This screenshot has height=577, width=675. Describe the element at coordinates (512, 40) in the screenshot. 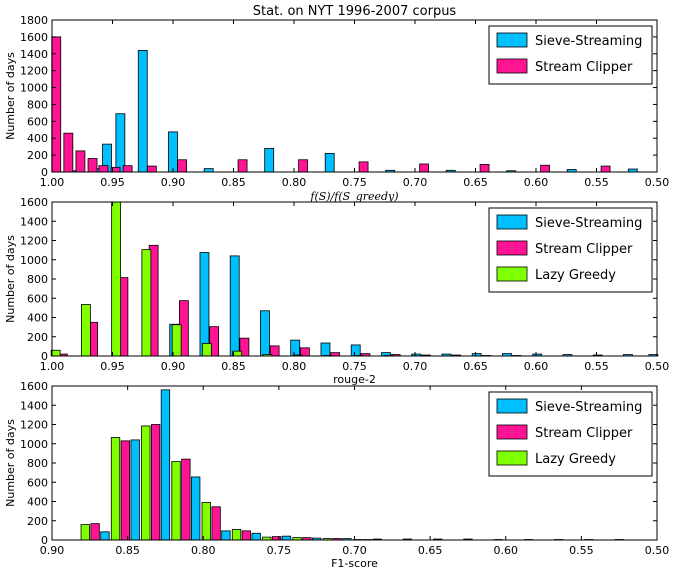

I see `legend-swatch-sieve` at that location.